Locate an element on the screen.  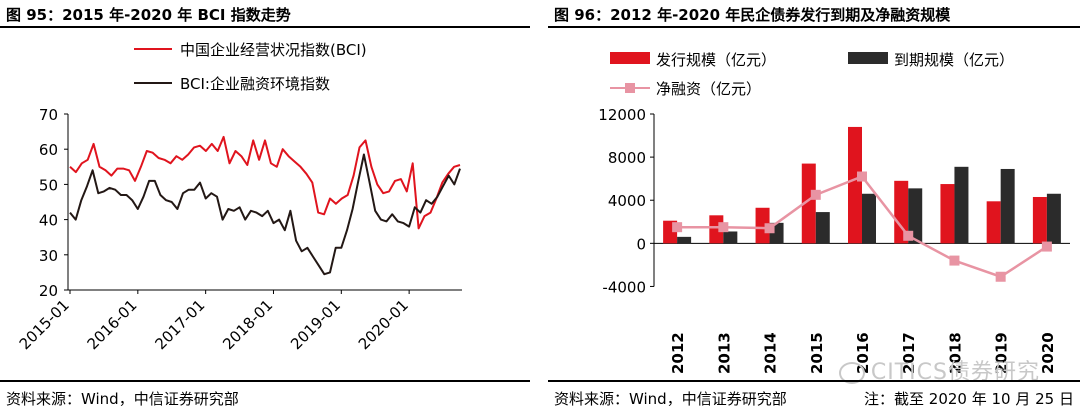
right-note: 注：截至 2020 年 10 月 25 日 is located at coordinates (969, 399).